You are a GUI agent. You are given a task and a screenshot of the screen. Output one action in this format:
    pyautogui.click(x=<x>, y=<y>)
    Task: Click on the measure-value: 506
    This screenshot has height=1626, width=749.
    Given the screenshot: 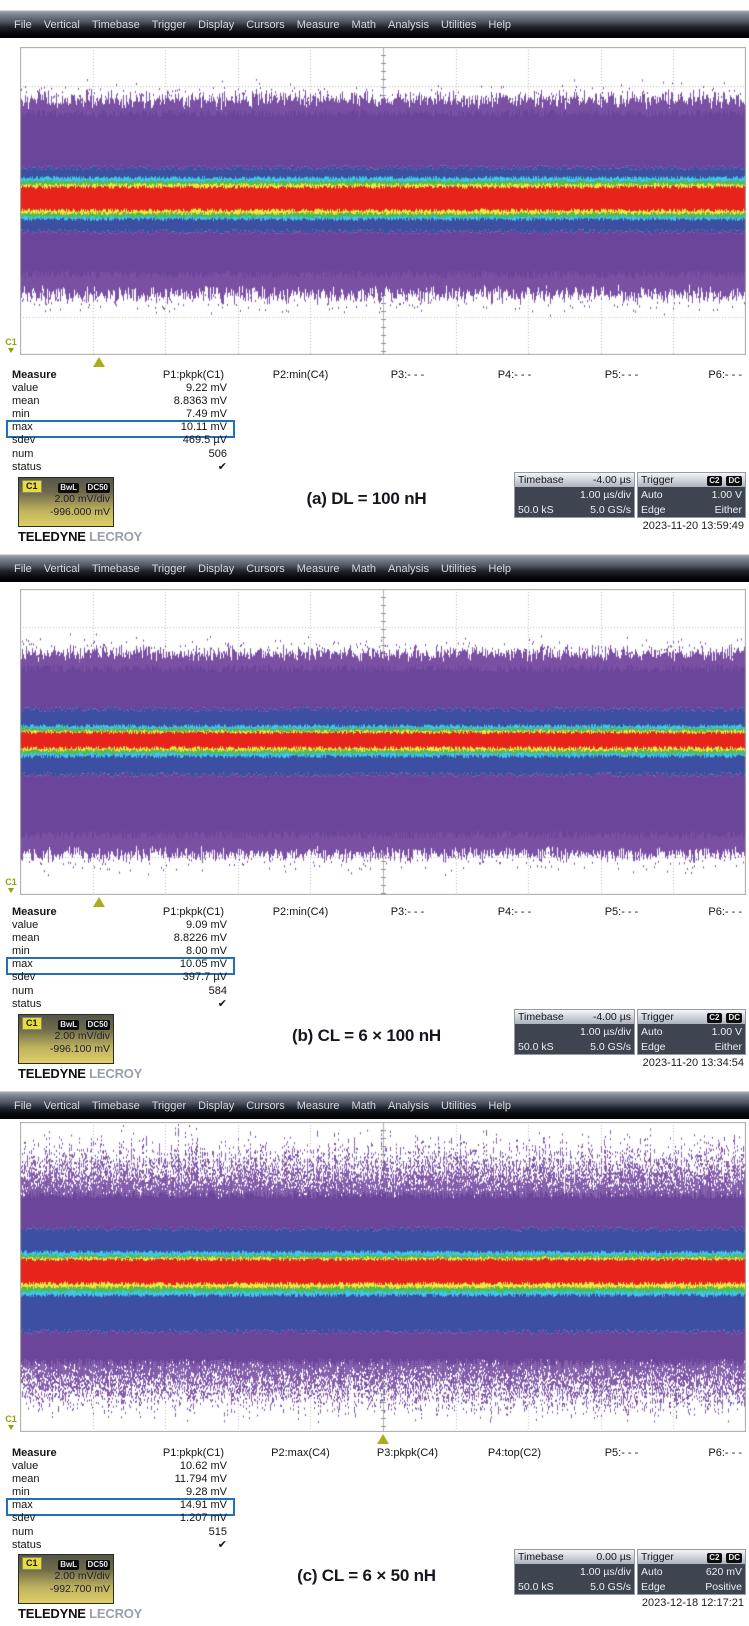 What is the action you would take?
    pyautogui.click(x=217, y=453)
    